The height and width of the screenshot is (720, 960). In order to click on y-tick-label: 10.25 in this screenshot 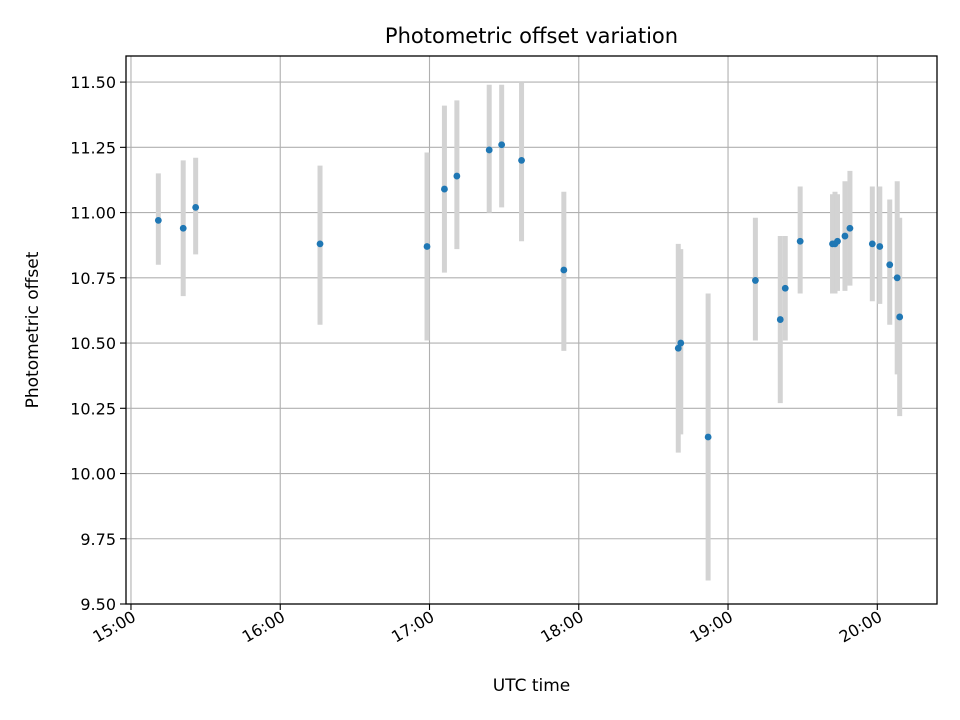, I will do `click(93, 408)`.